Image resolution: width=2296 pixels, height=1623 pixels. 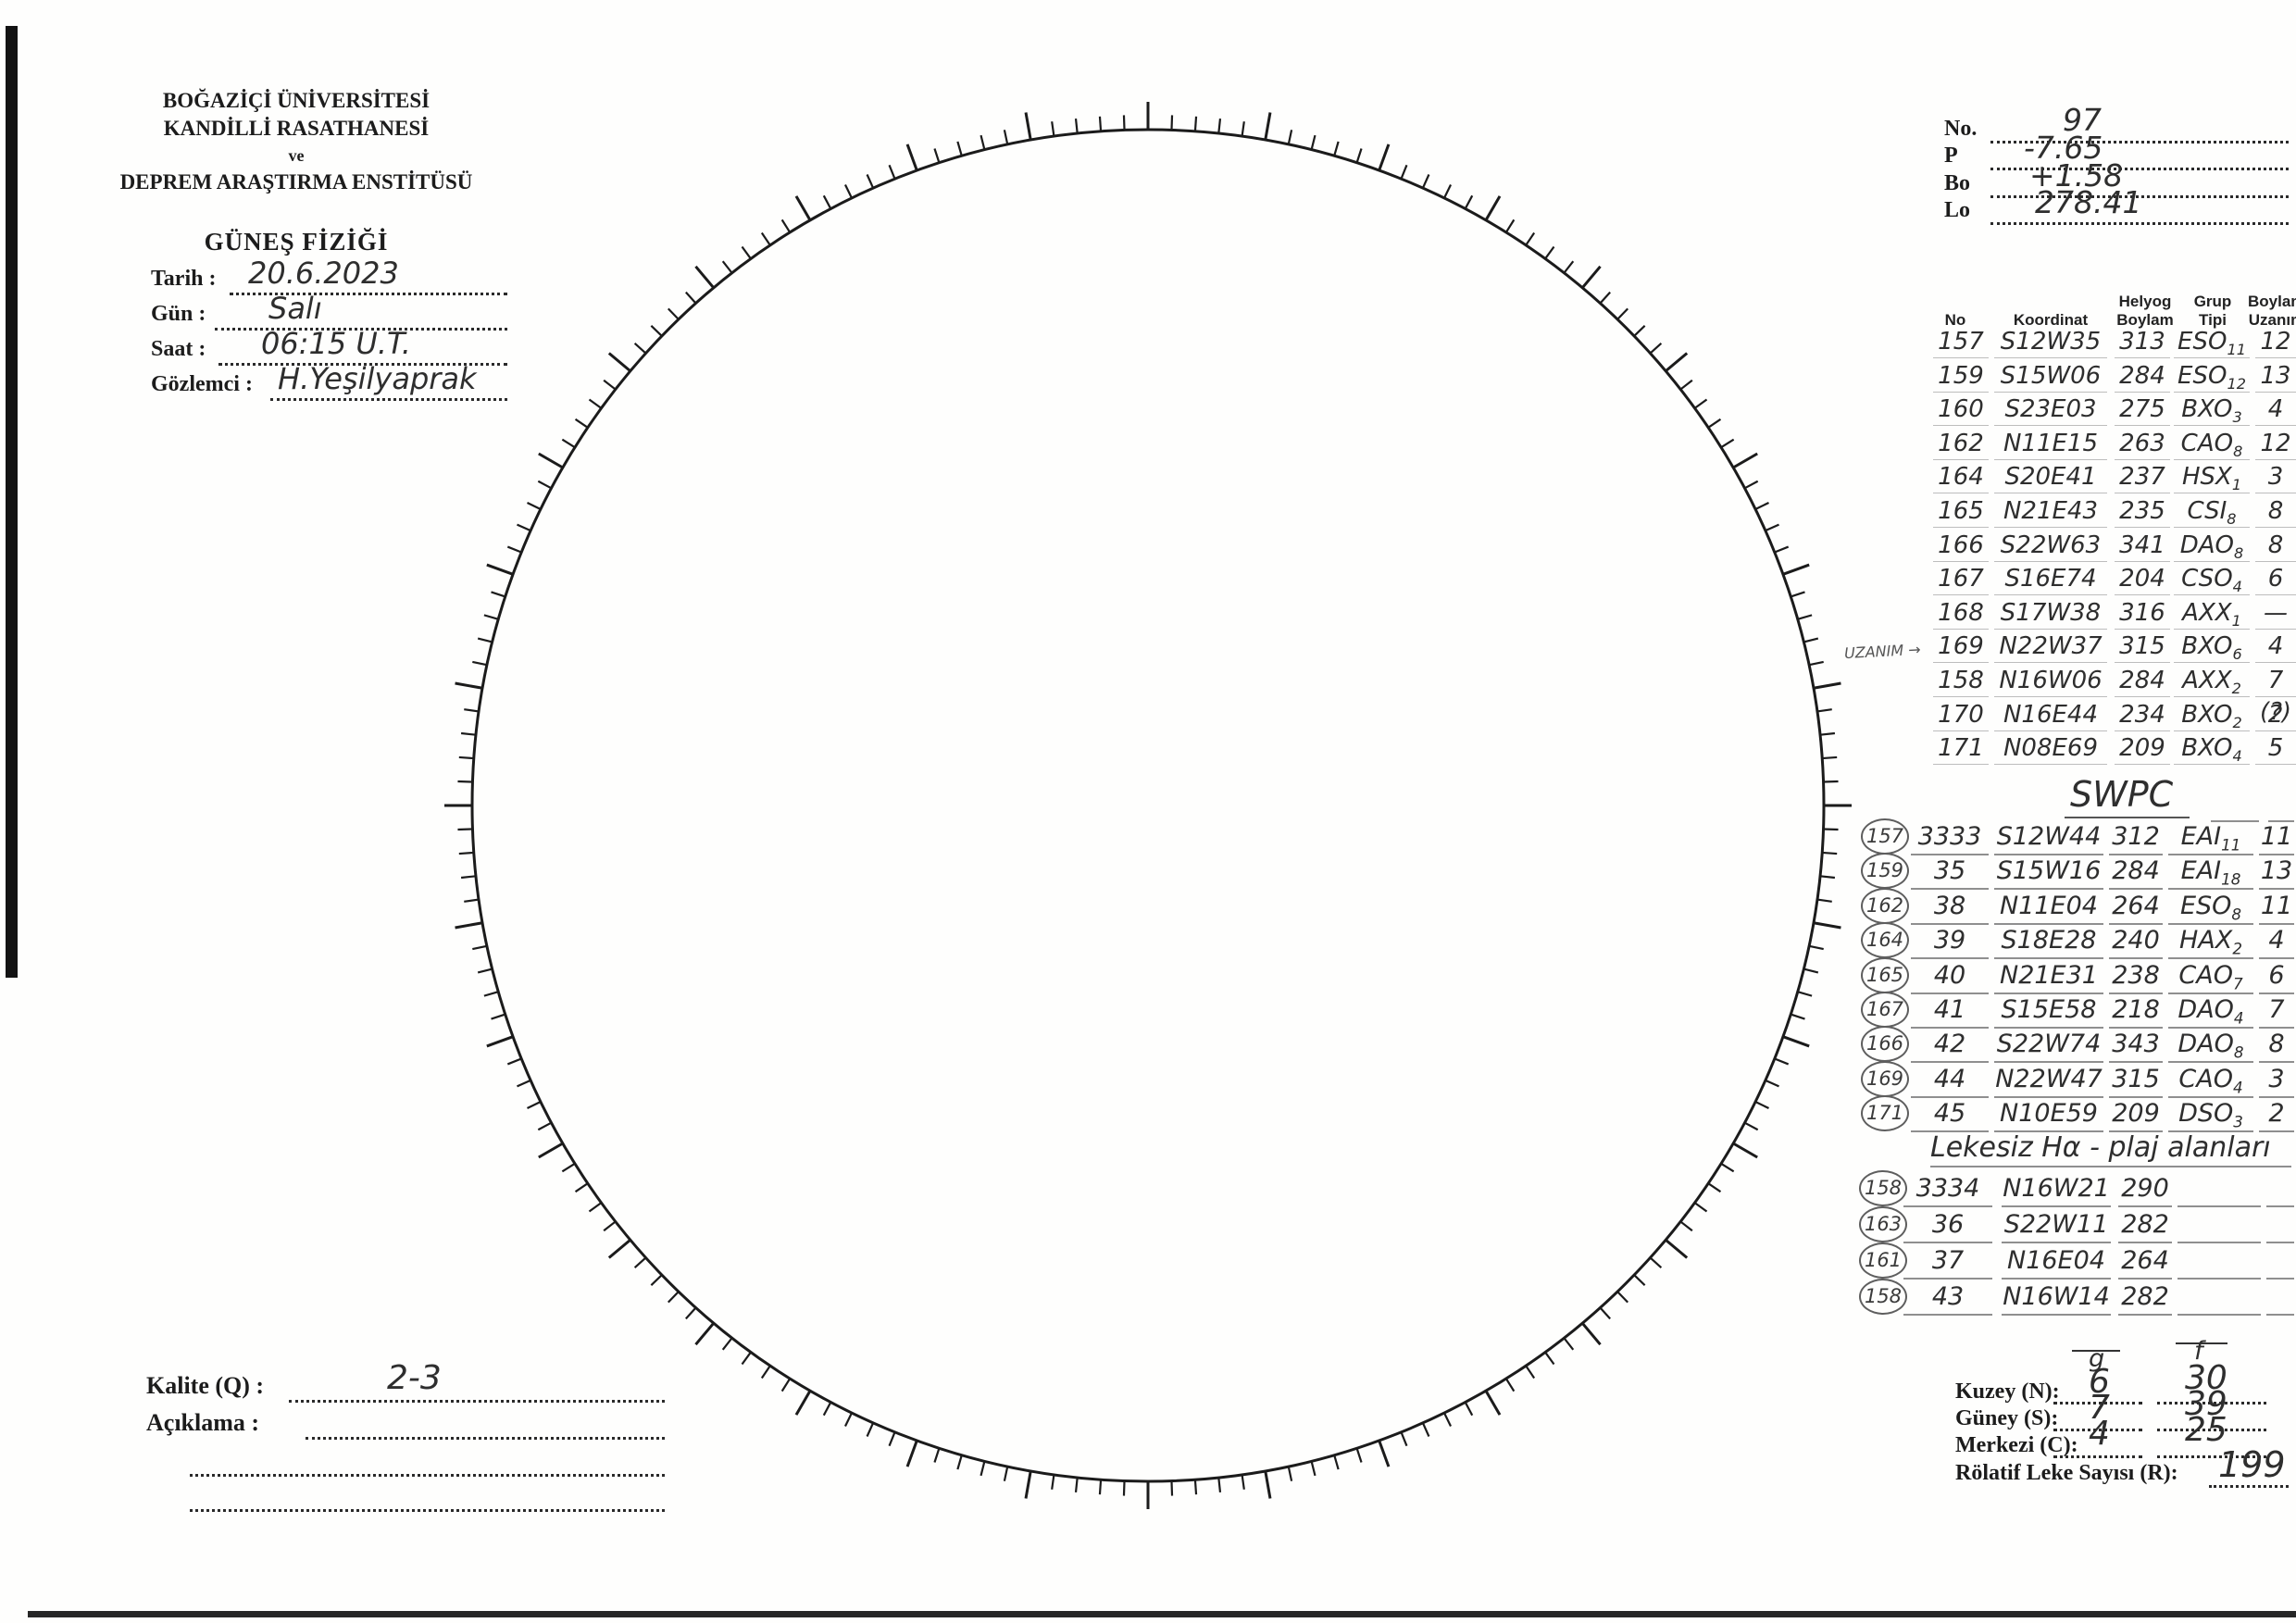 What do you see at coordinates (296, 182) in the screenshot?
I see `institution-line-4: DEPREM ARAŞTIRMA ENSTİTÜSÜ` at bounding box center [296, 182].